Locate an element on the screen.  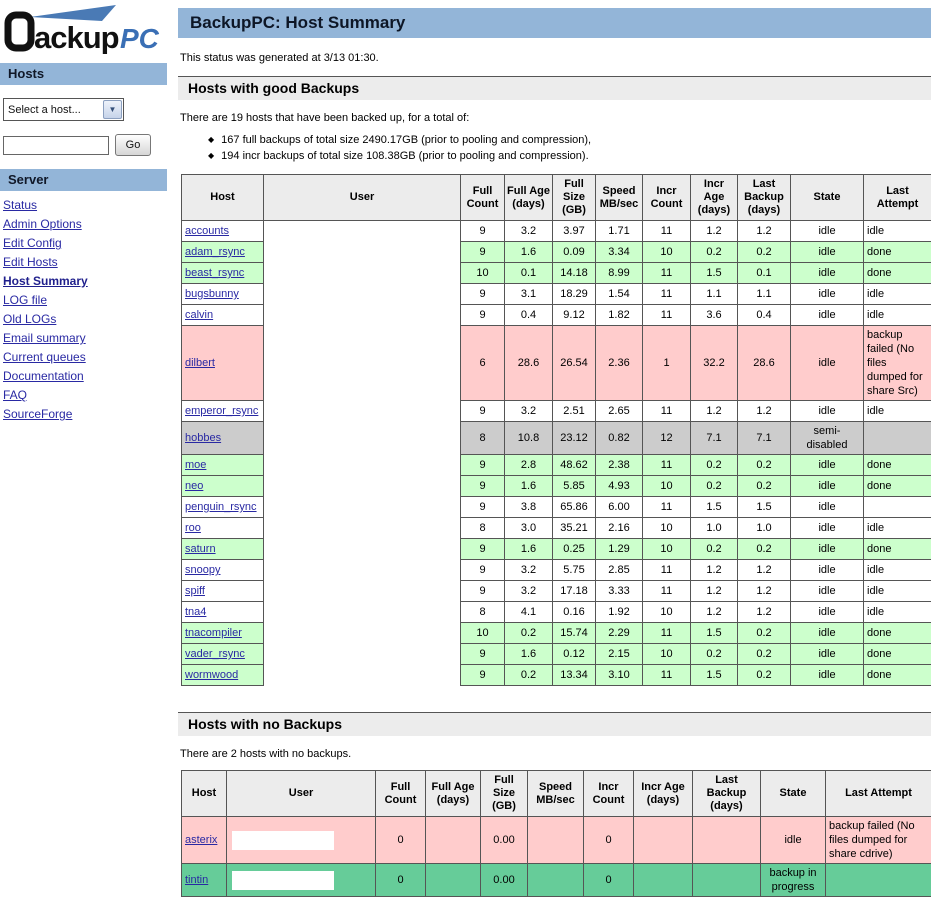
cell-host: hobbes is located at coordinates (223, 438).